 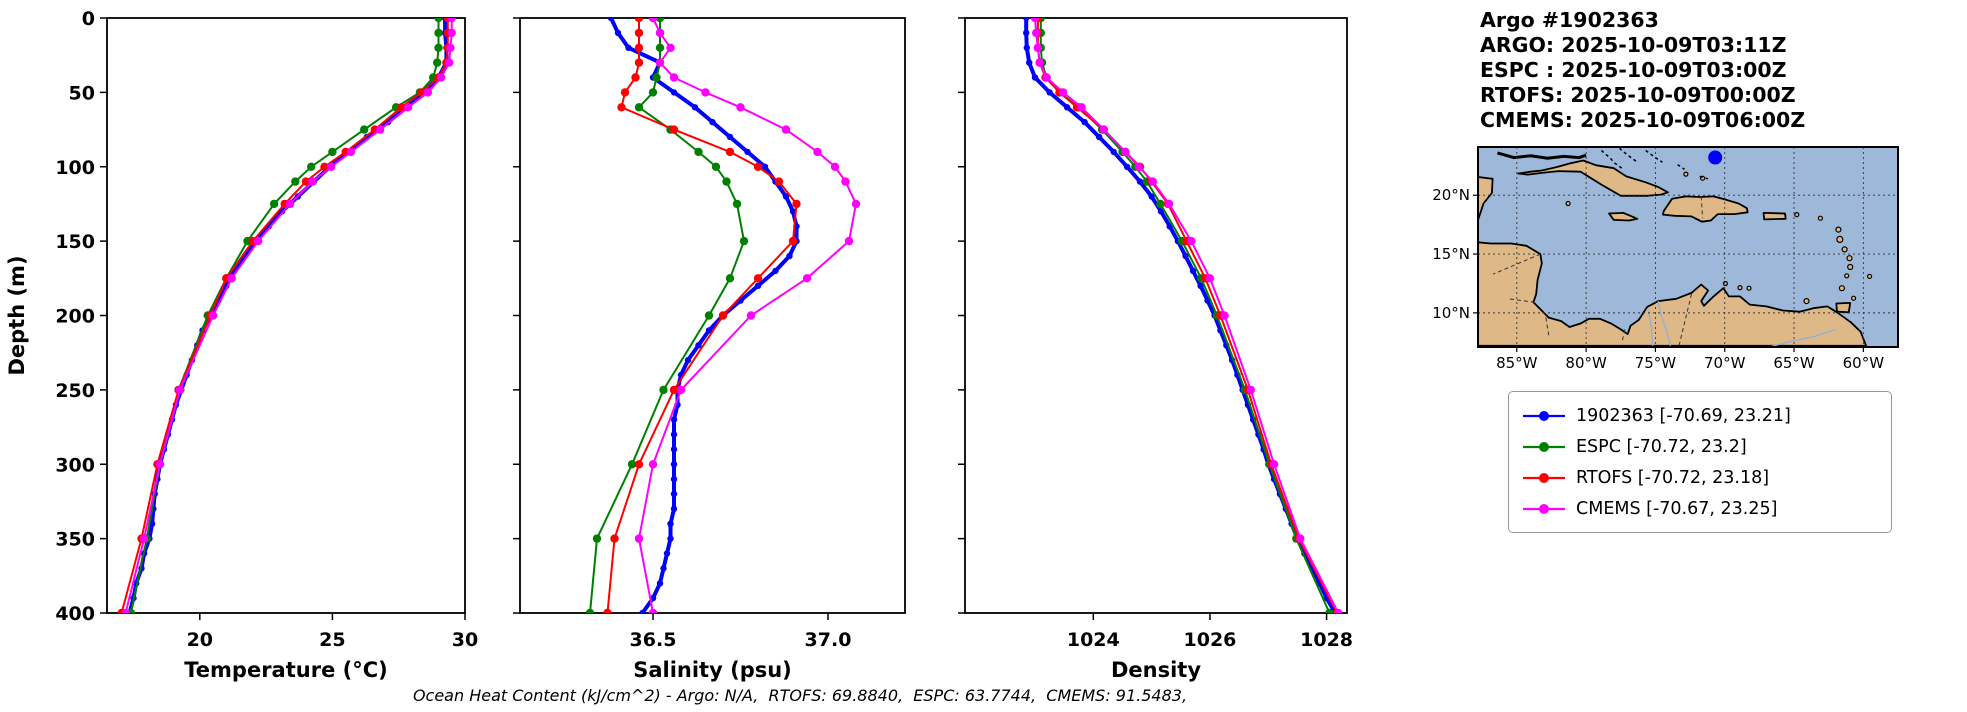 What do you see at coordinates (1656, 363) in the screenshot?
I see `map-lon-label: 75°W` at bounding box center [1656, 363].